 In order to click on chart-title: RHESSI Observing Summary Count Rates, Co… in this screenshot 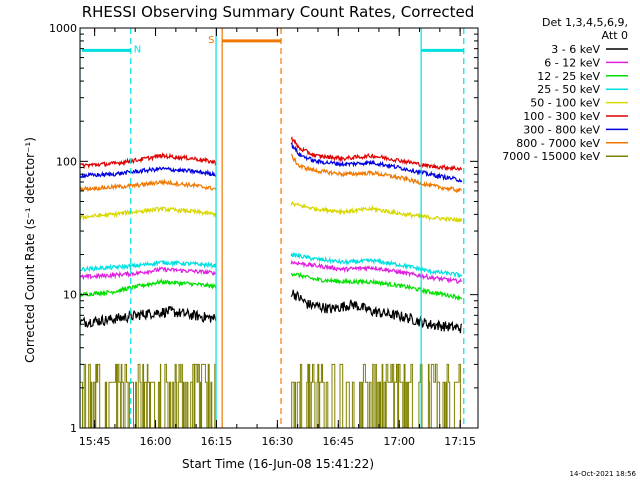, I will do `click(278, 12)`.